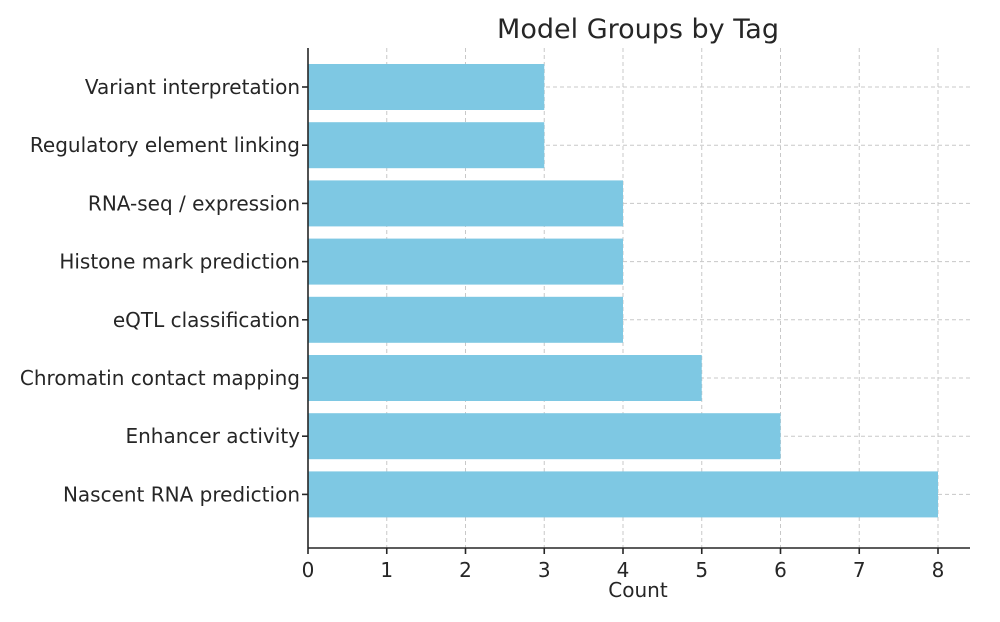  I want to click on category-label: RNA-seq / expression, so click(194, 203).